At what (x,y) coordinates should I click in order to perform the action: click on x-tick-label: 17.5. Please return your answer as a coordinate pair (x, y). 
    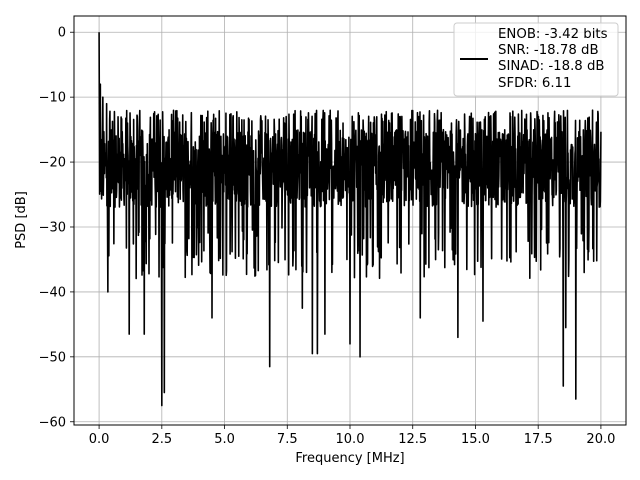
    Looking at the image, I should click on (538, 439).